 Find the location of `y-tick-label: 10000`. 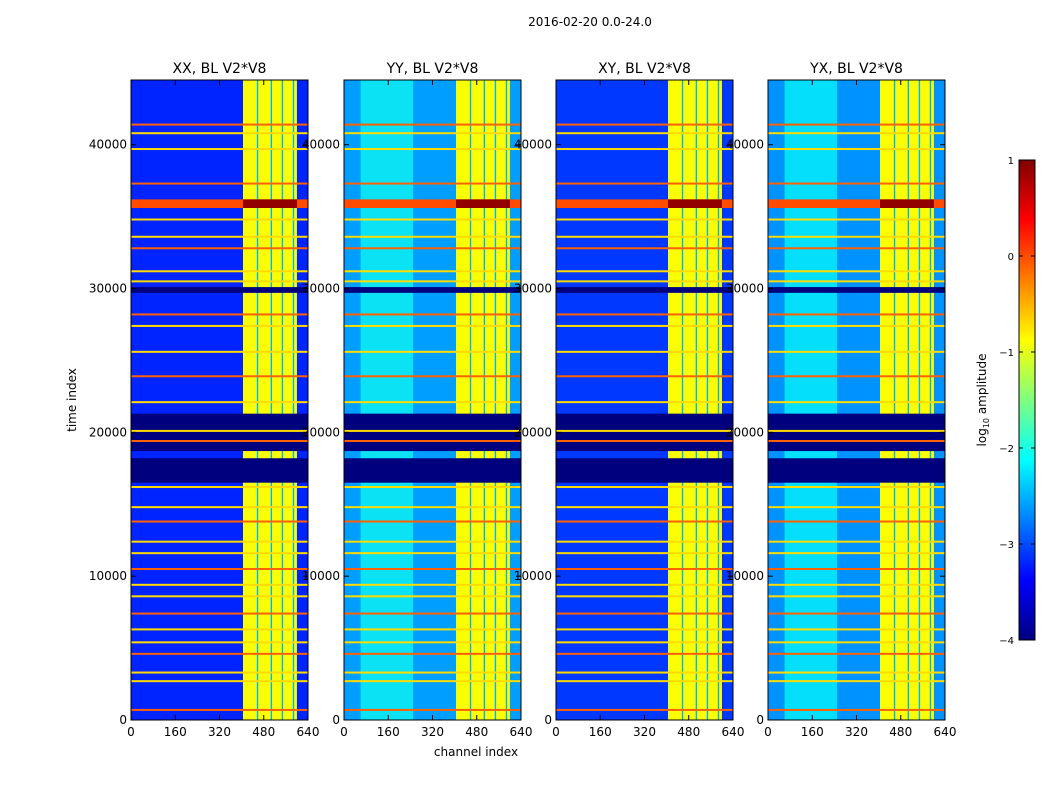

y-tick-label: 10000 is located at coordinates (533, 576).